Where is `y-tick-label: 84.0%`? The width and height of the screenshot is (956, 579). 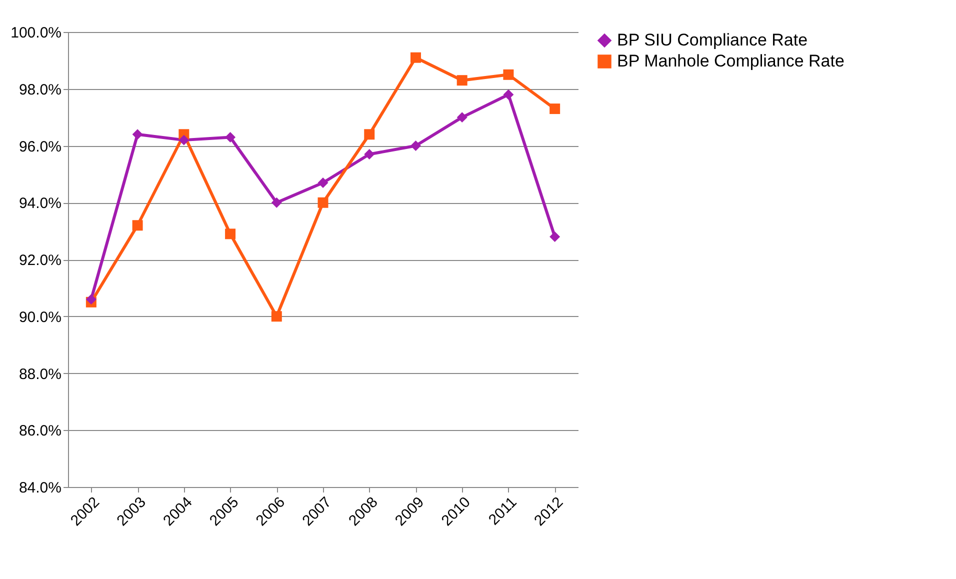
y-tick-label: 84.0% is located at coordinates (40, 488).